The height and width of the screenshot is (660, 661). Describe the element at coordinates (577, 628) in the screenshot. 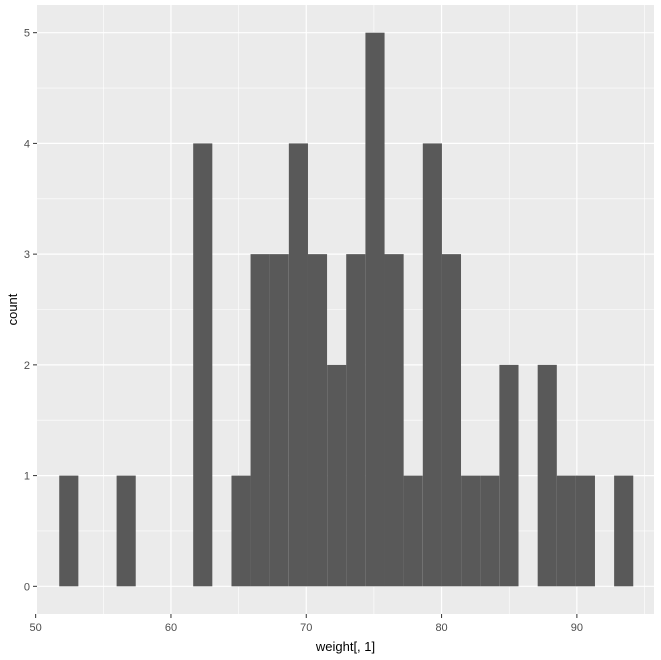

I see `x-tick-label: 90` at that location.